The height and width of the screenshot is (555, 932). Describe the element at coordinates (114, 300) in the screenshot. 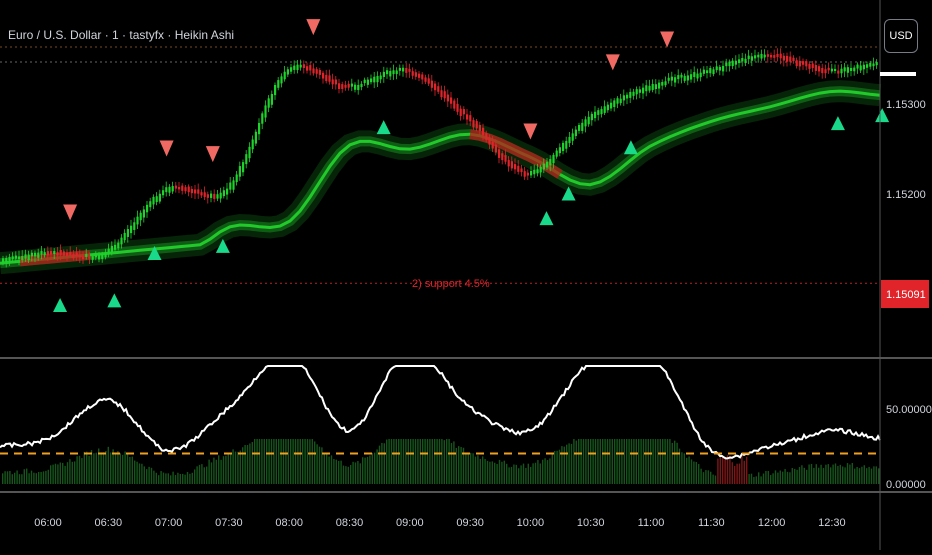

I see `buy-signal-arrow` at that location.